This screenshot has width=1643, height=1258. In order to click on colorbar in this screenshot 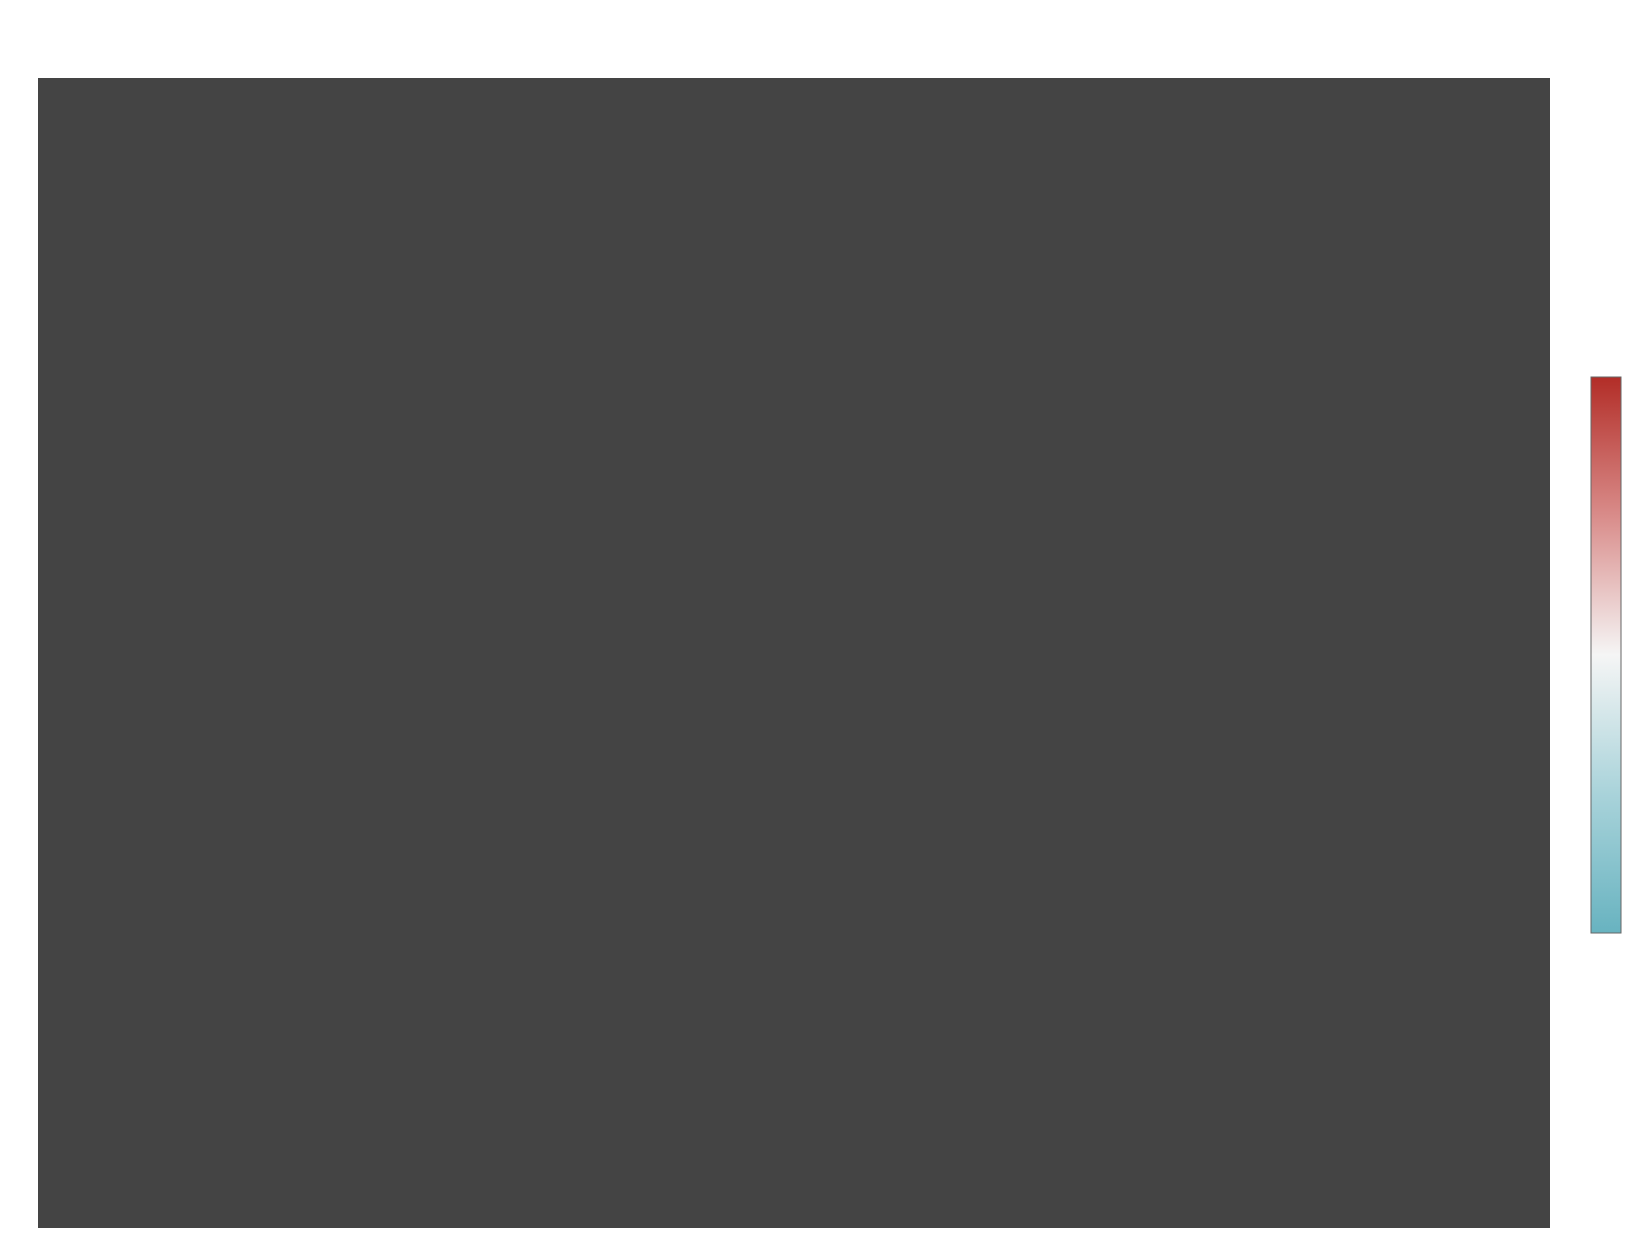, I will do `click(1606, 655)`.